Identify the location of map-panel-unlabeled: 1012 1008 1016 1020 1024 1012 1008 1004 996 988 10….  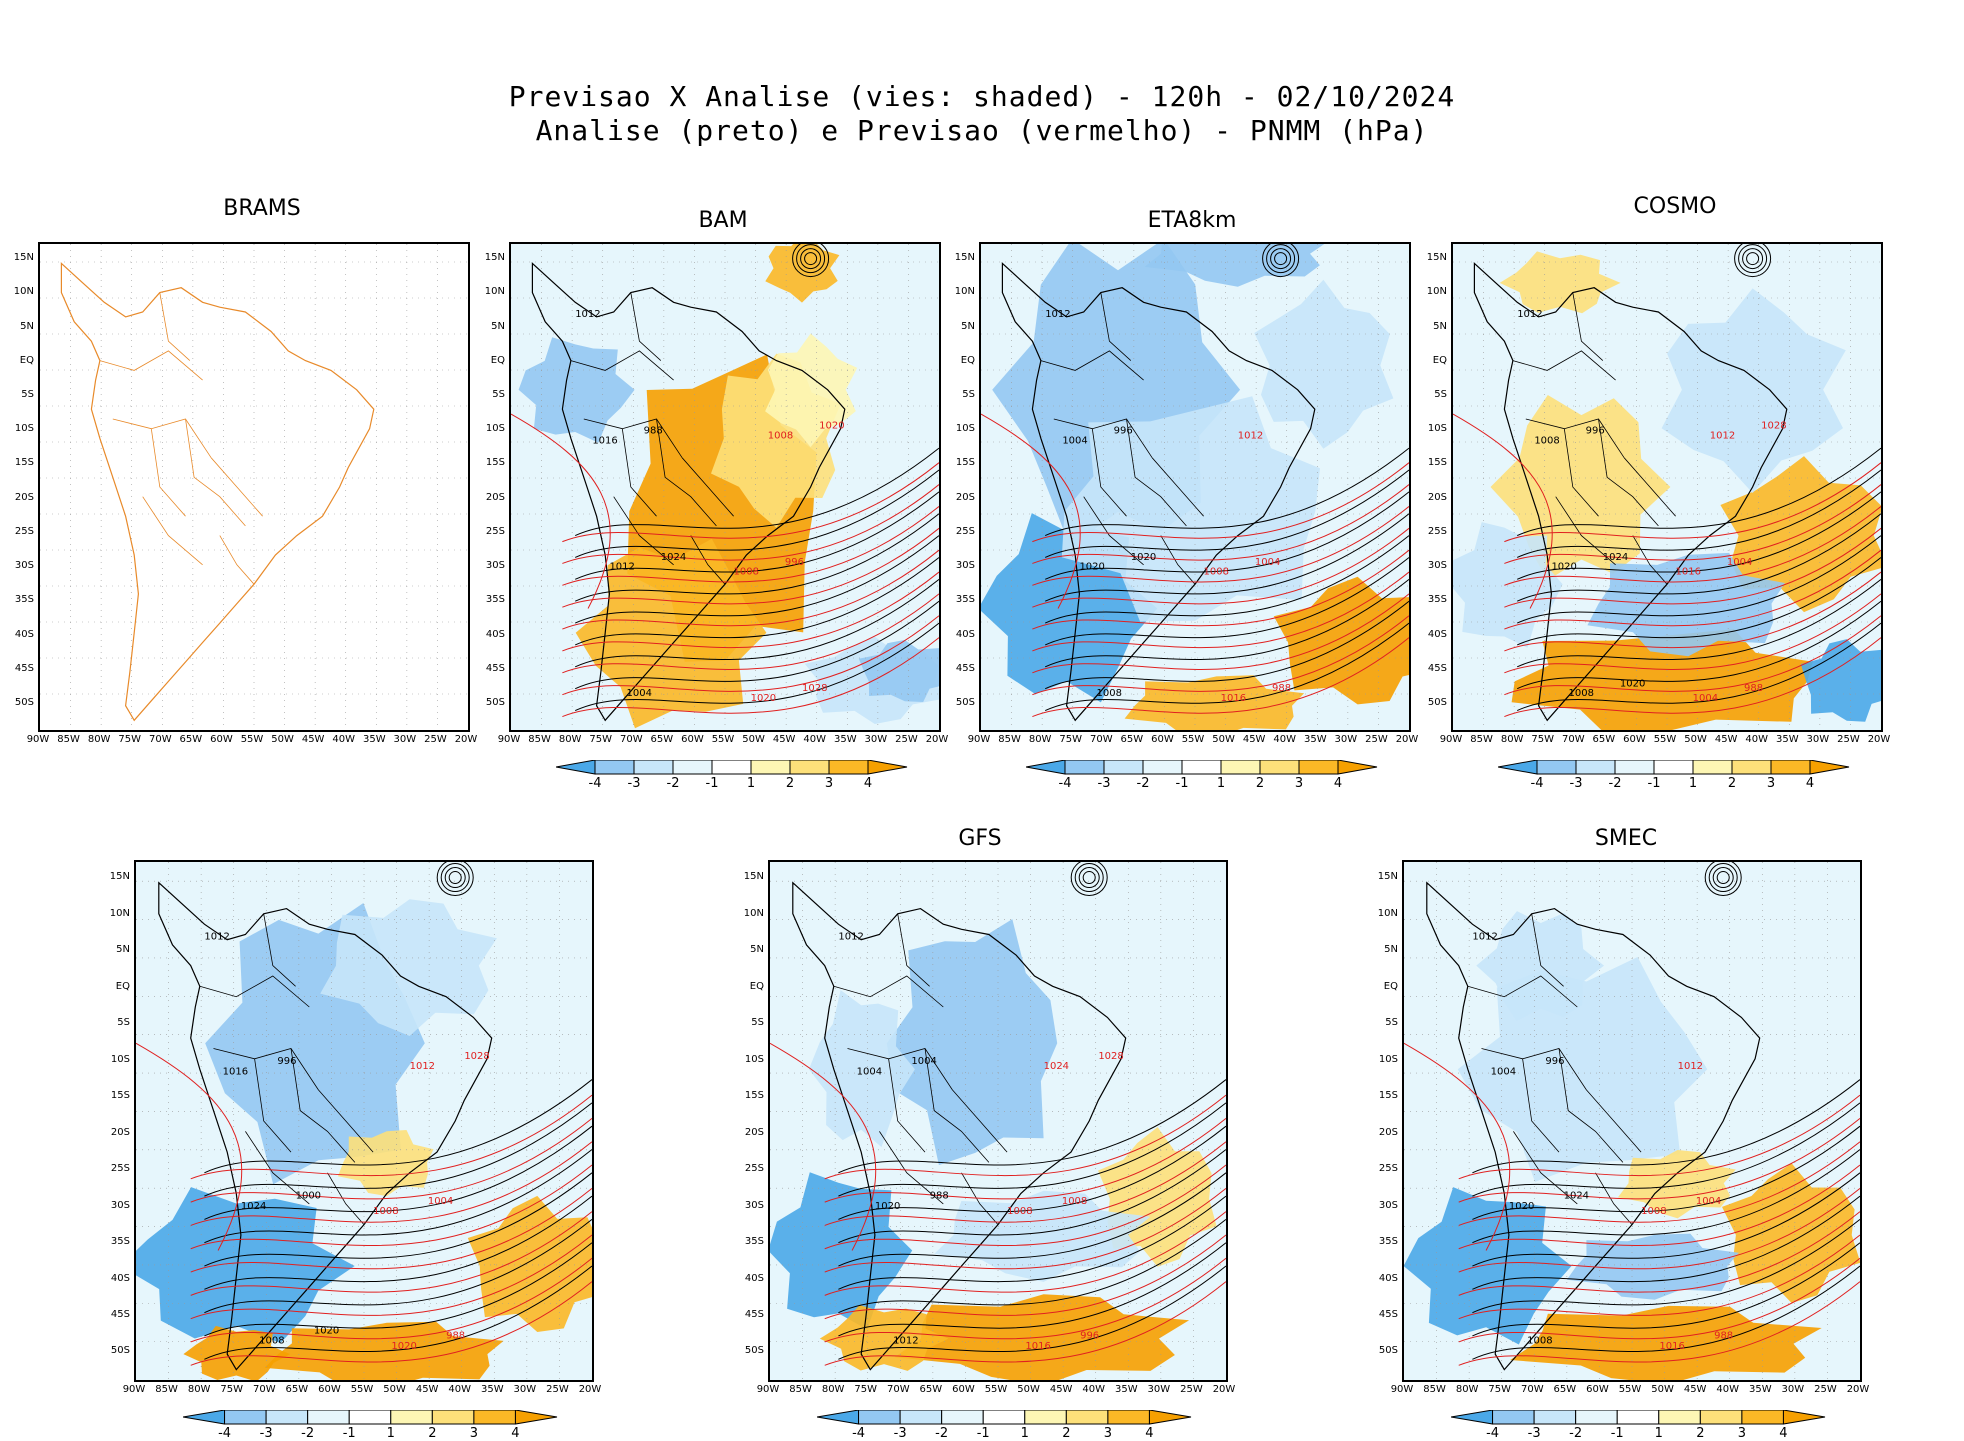
(364, 1121).